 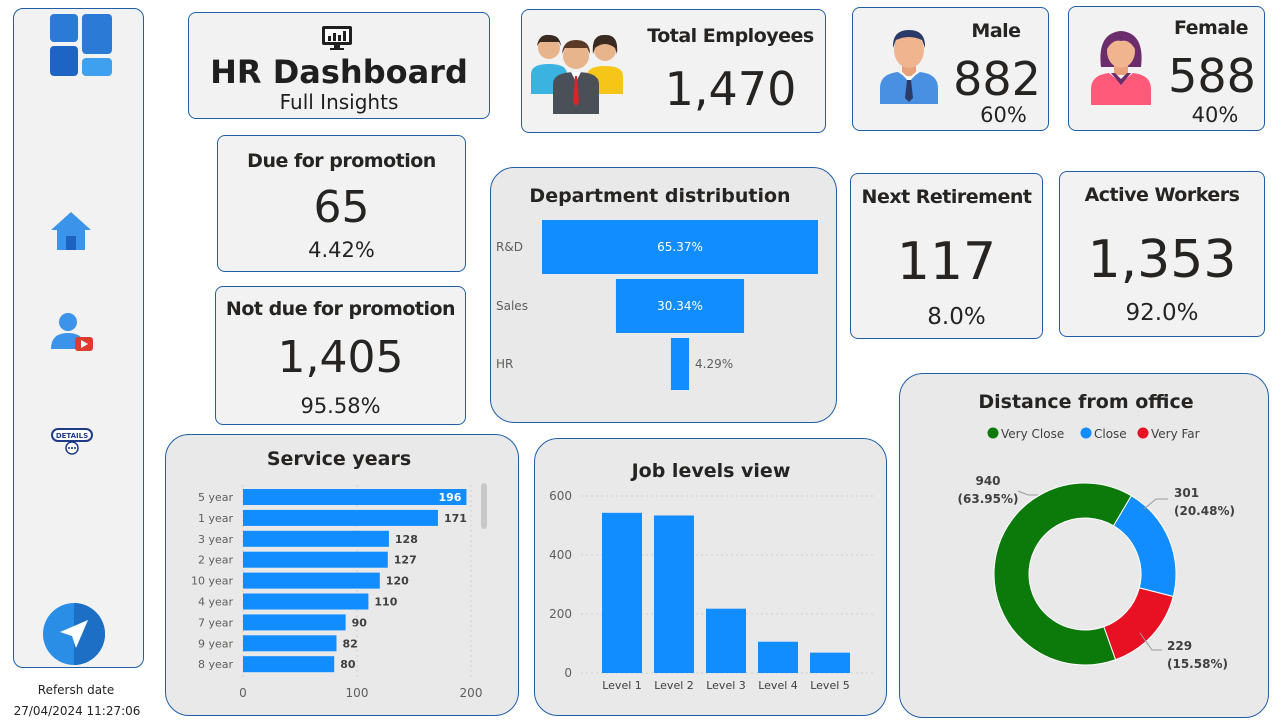 I want to click on distance-percent-label: (20.48%), so click(x=1204, y=511).